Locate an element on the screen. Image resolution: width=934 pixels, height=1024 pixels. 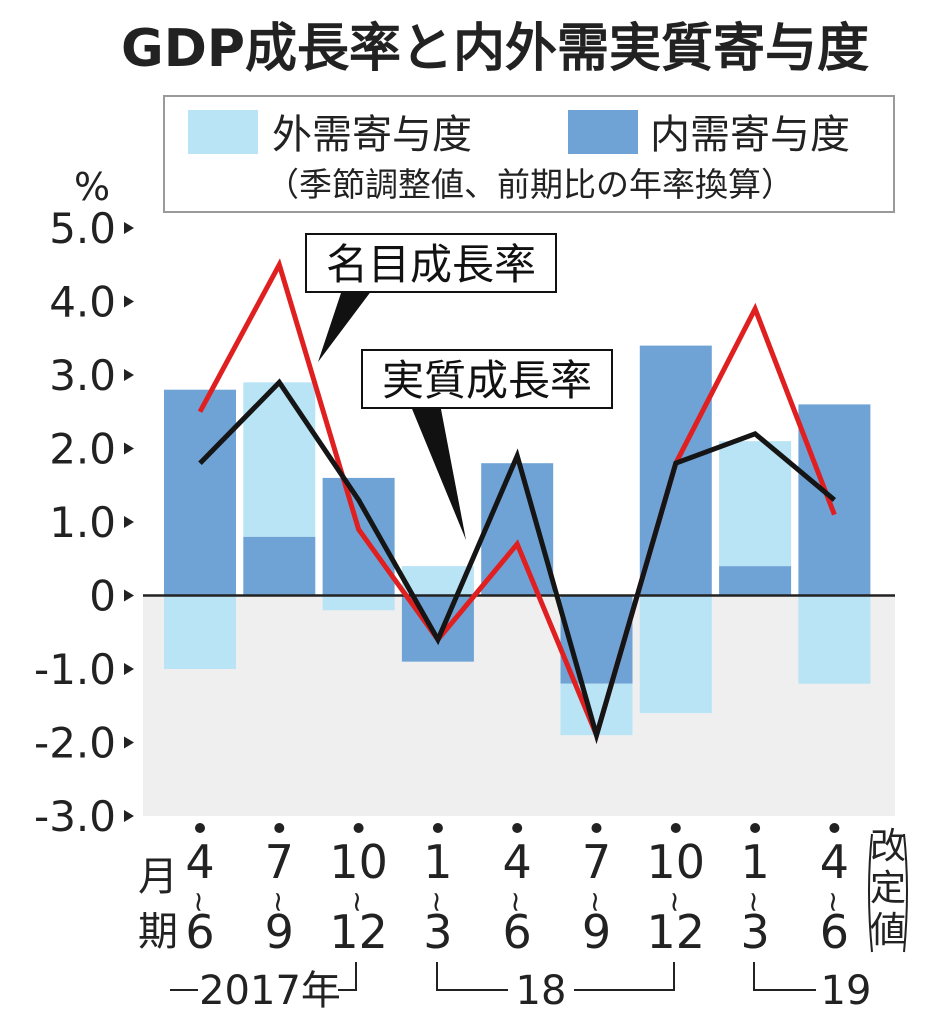
y-tick-label: 2.0 is located at coordinates (82, 449).